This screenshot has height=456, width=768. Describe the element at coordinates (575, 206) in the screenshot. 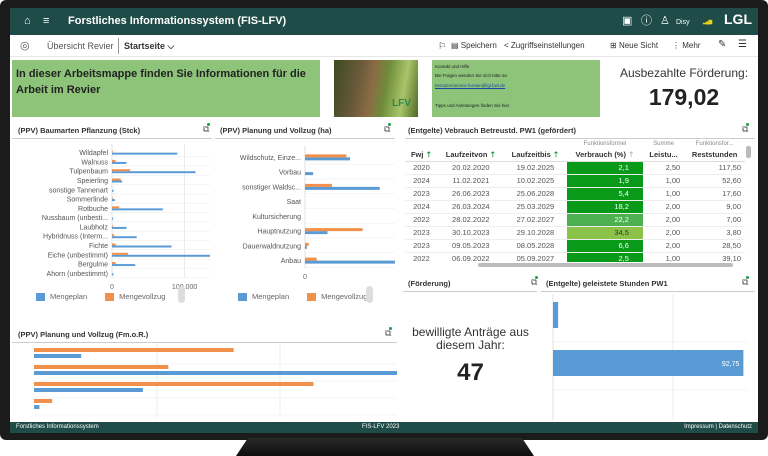

I see `table-row: 2024 26.03.2024 25.03.2029 18,2 2,00 9,00` at that location.